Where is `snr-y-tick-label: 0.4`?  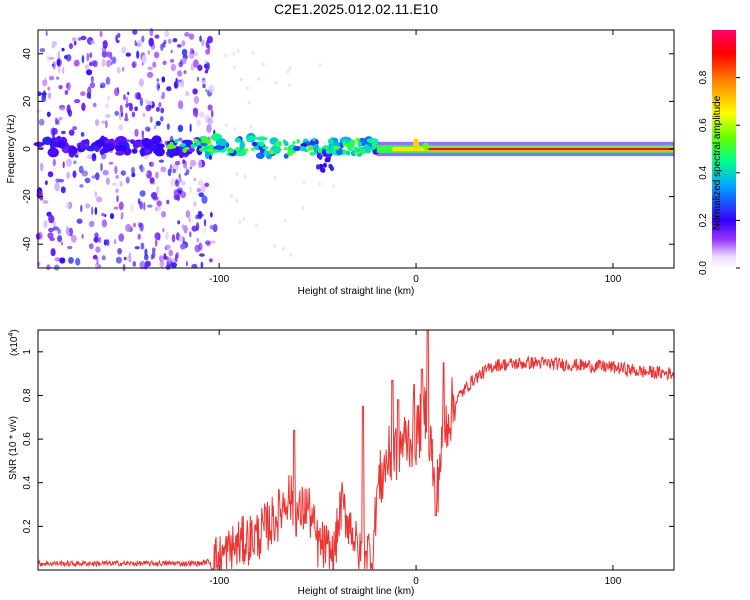 snr-y-tick-label: 0.4 is located at coordinates (27, 482).